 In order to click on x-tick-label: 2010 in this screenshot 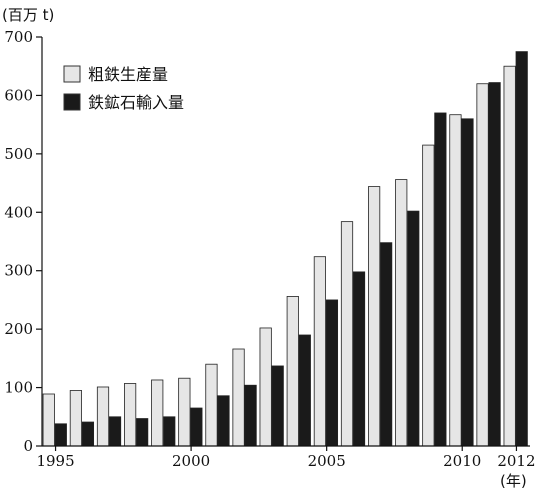, I will do `click(462, 461)`.